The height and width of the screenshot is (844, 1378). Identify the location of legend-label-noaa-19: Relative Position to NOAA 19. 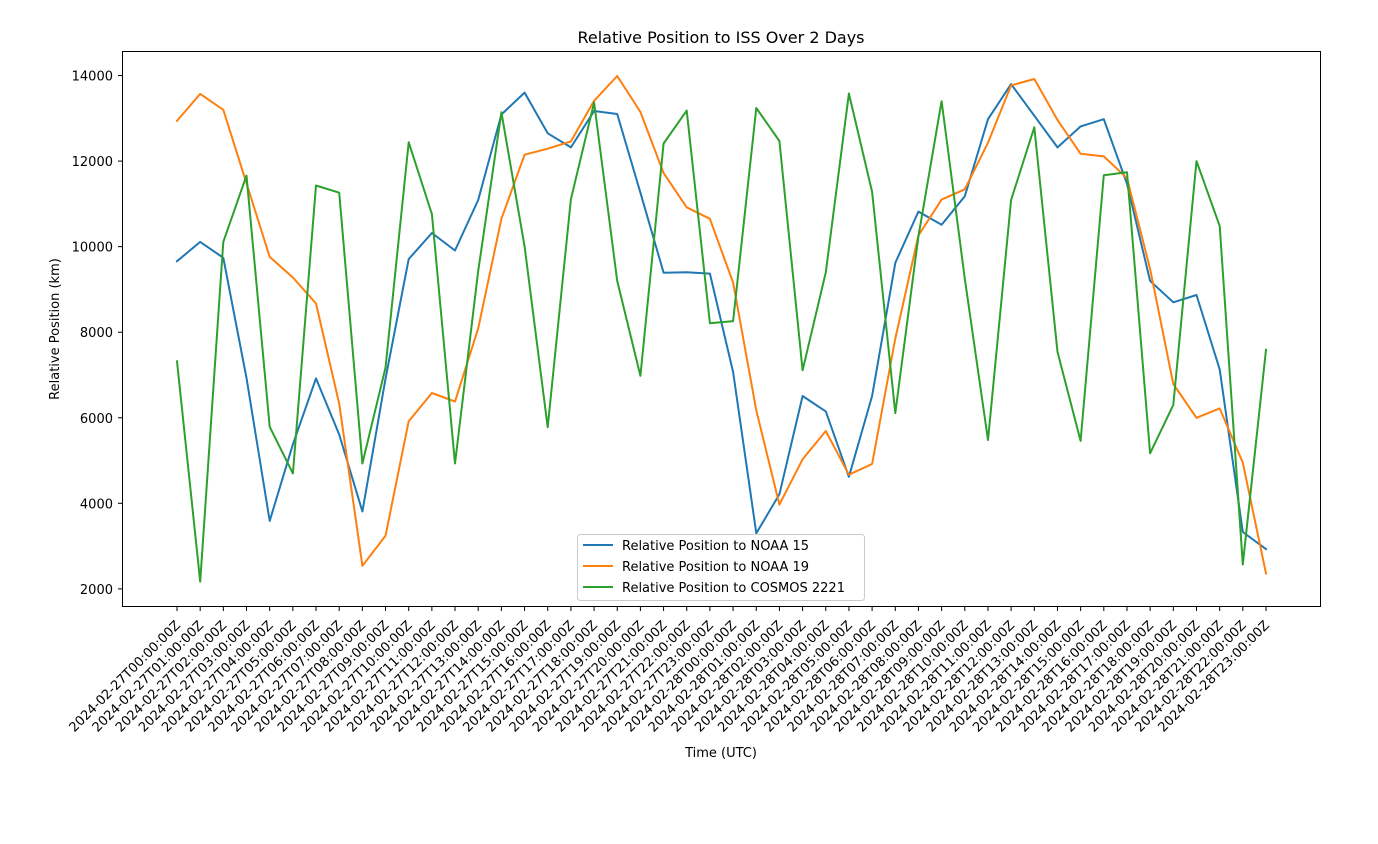
(715, 567).